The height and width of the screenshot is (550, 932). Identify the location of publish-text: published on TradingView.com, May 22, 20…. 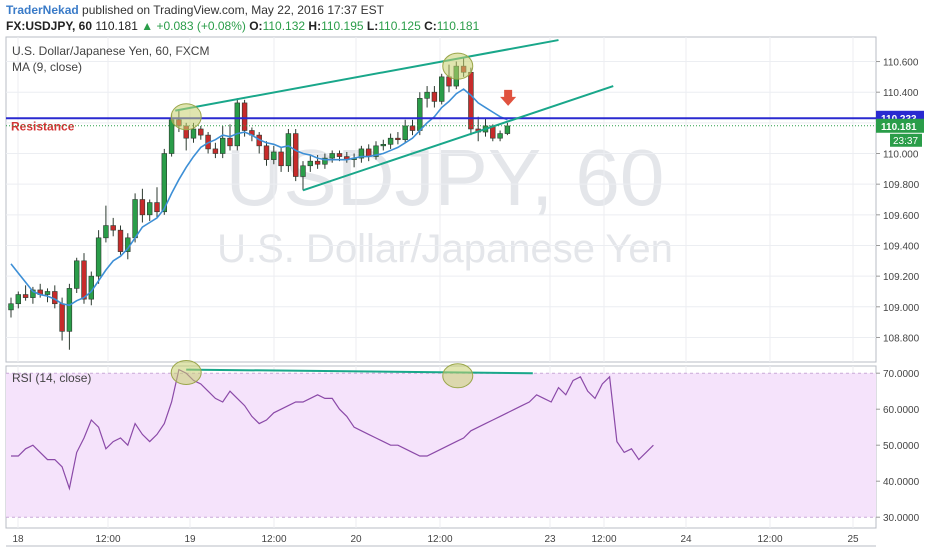
(233, 10).